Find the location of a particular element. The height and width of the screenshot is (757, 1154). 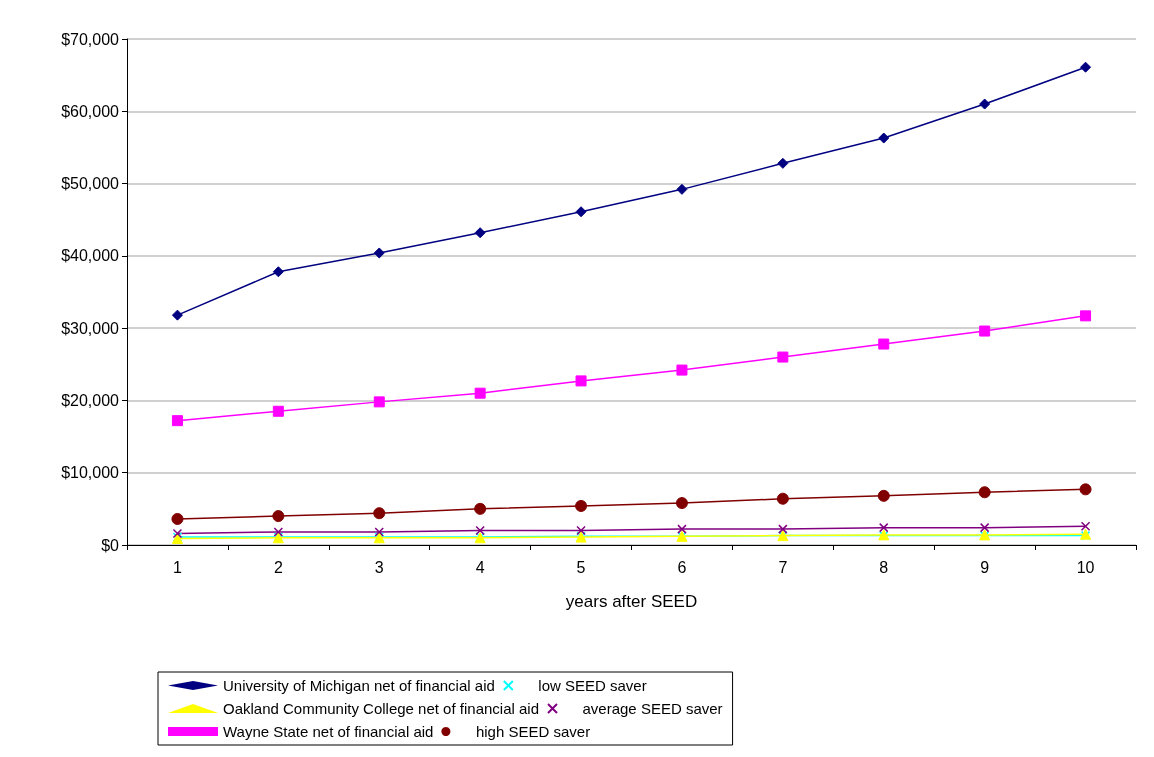

x-tick-label: 9 is located at coordinates (985, 567).